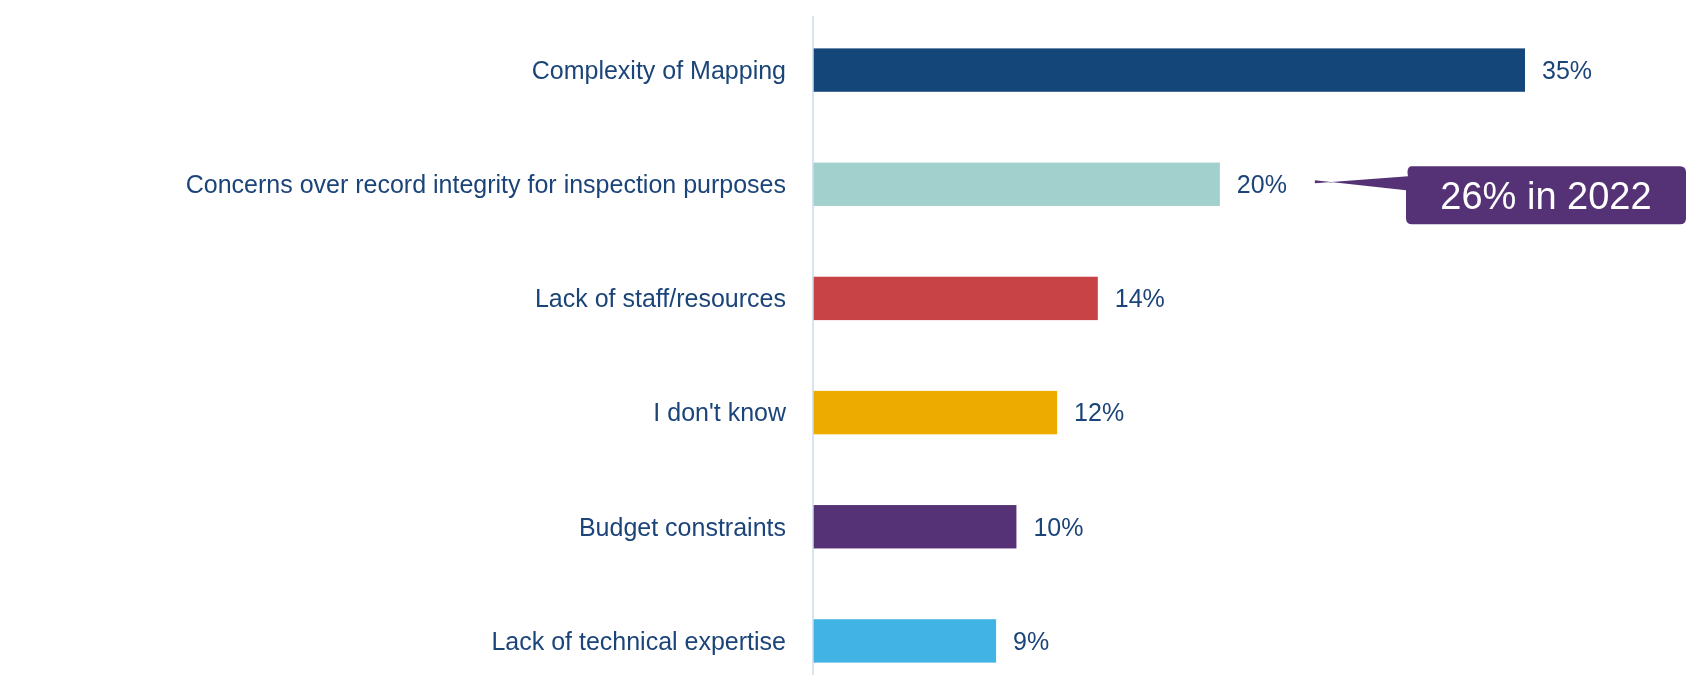 The height and width of the screenshot is (685, 1705). What do you see at coordinates (720, 412) in the screenshot?
I see `y-tick-label: I don't know` at bounding box center [720, 412].